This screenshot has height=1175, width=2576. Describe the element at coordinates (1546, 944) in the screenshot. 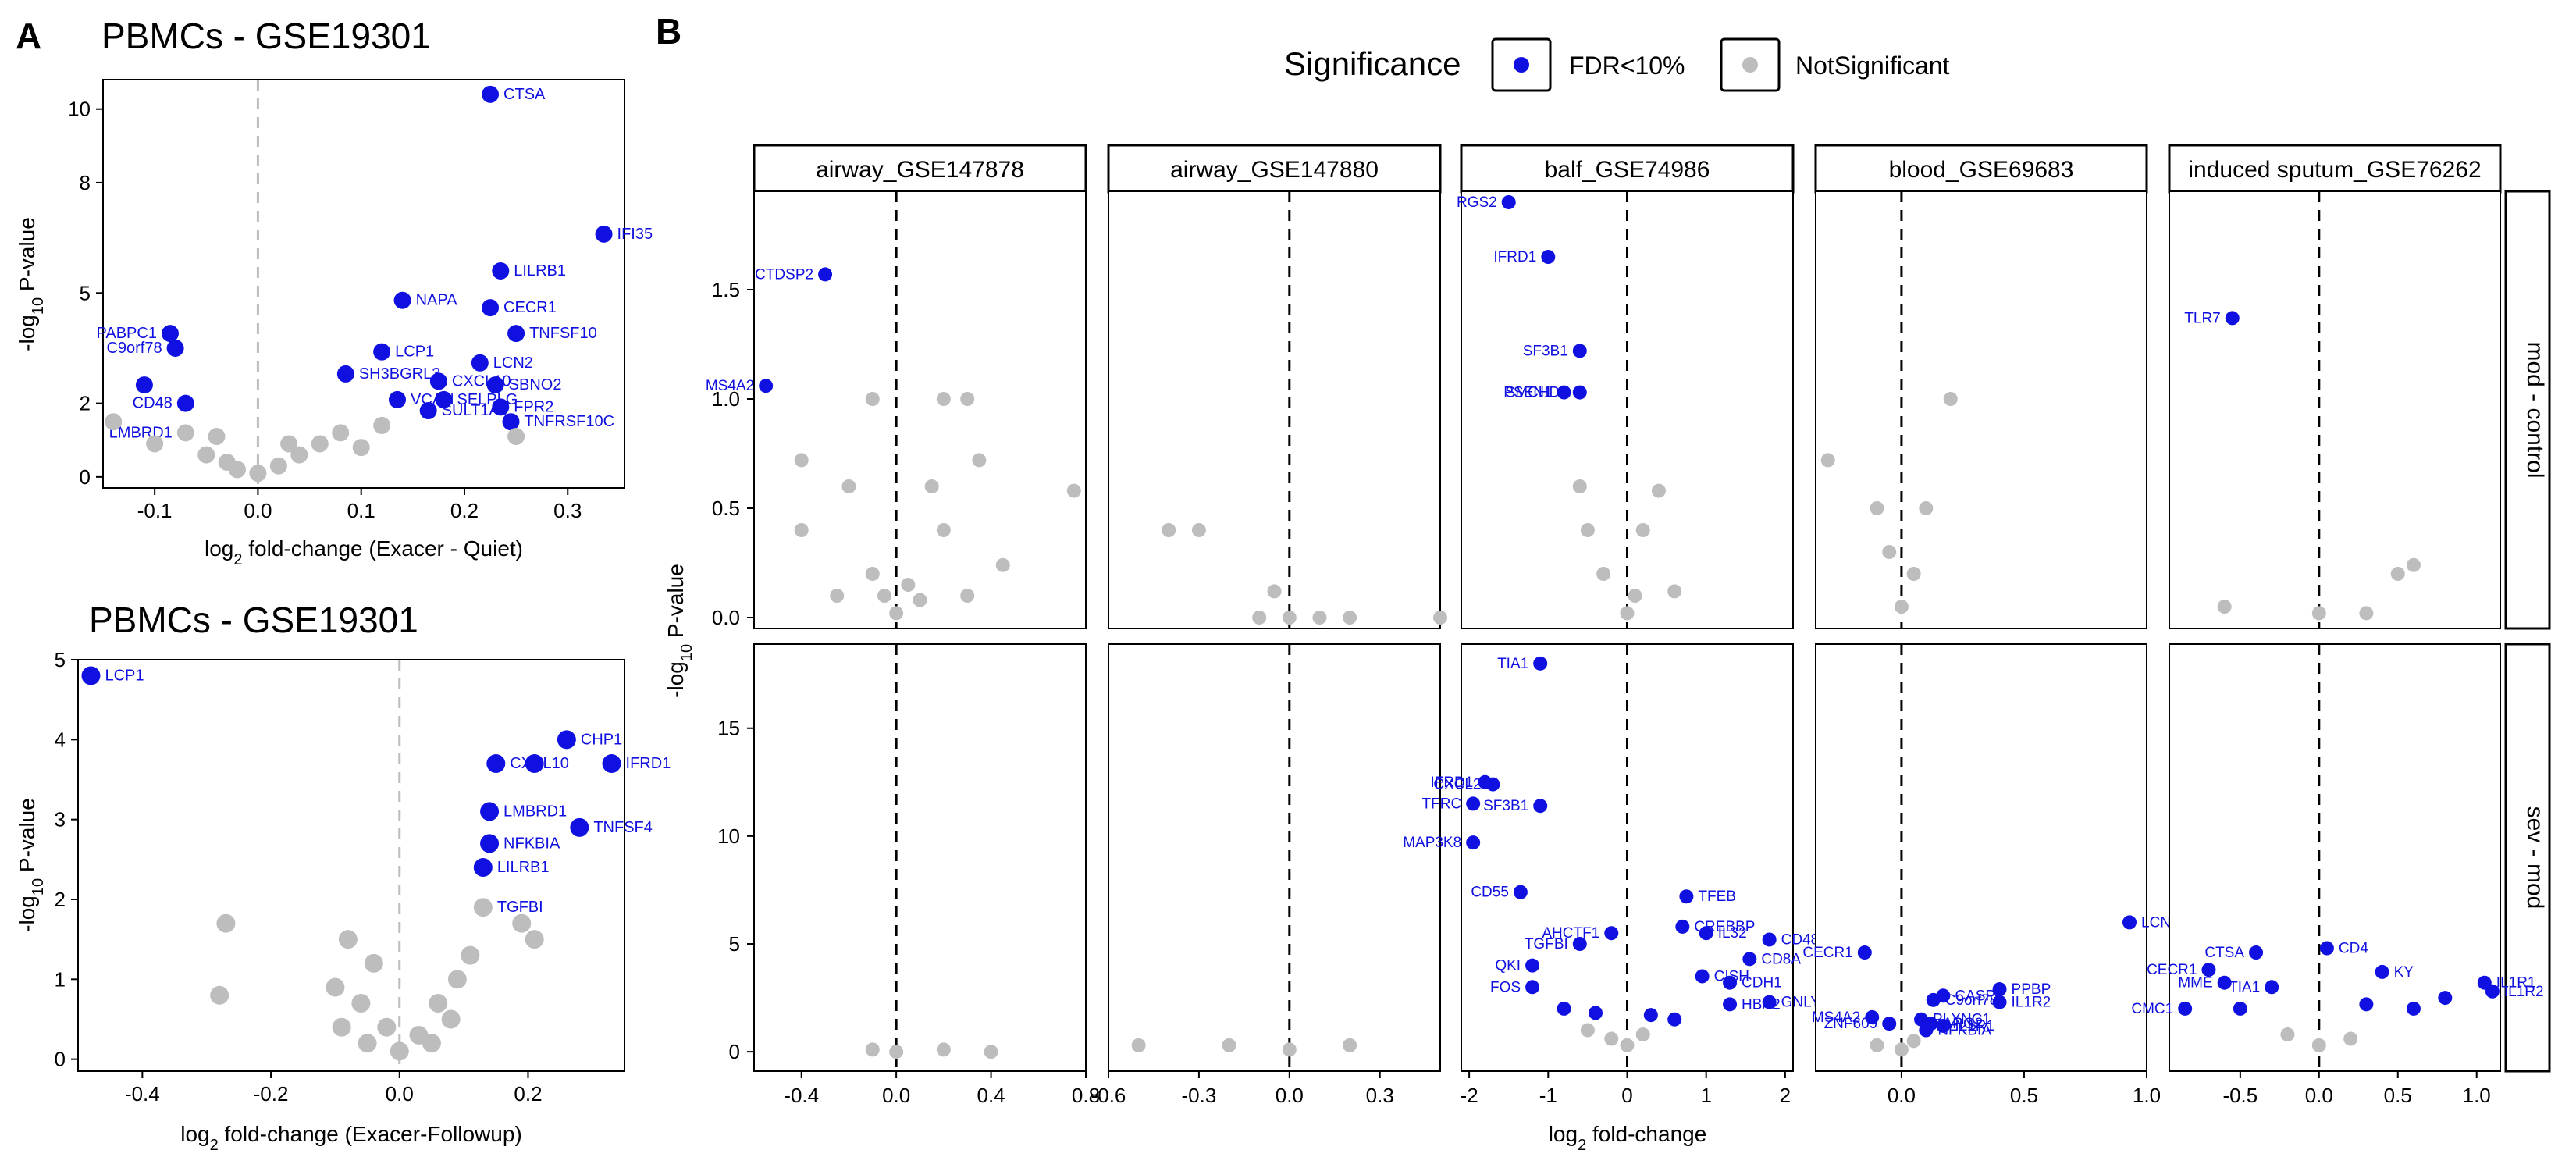

I see `point-label: TGFBI` at that location.